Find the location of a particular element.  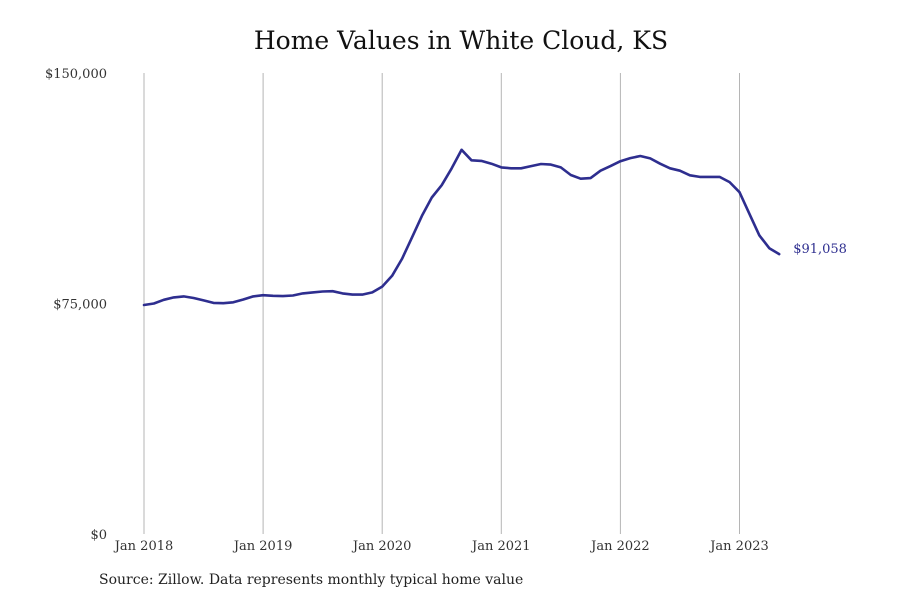

x-tick-label: Jan 2022 is located at coordinates (619, 546).